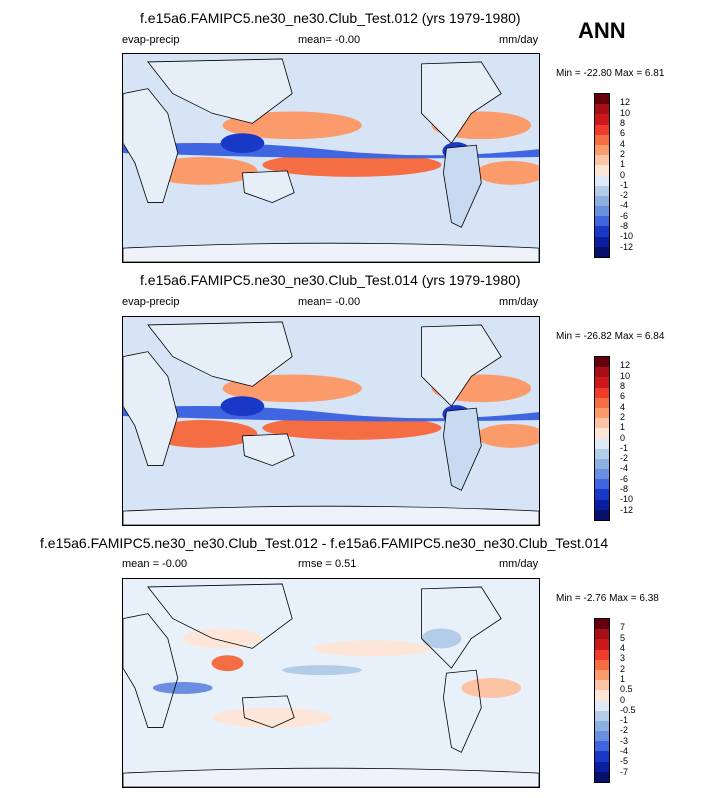 The width and height of the screenshot is (725, 798). I want to click on colorbar-tick-label: -0.5, so click(628, 709).